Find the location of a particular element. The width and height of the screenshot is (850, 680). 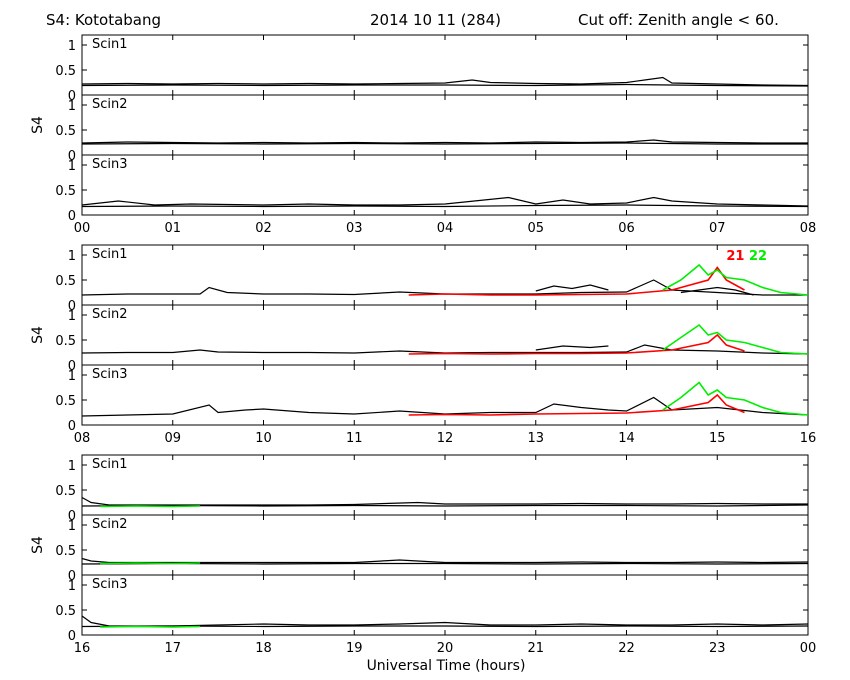

x-tick-label: 01 is located at coordinates (172, 228).